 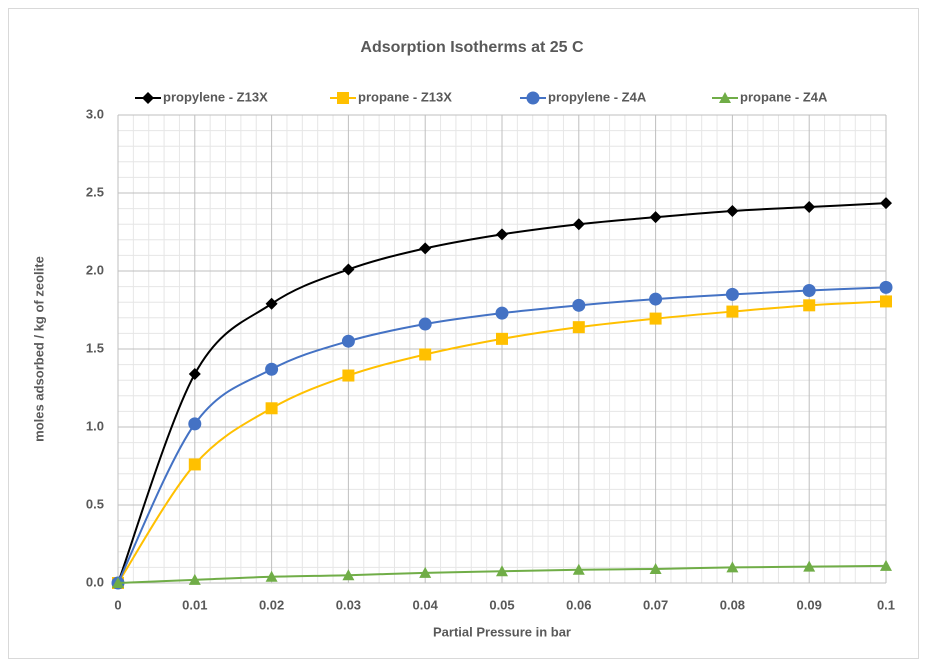 I want to click on y-tick-label: 1.0, so click(x=95, y=425).